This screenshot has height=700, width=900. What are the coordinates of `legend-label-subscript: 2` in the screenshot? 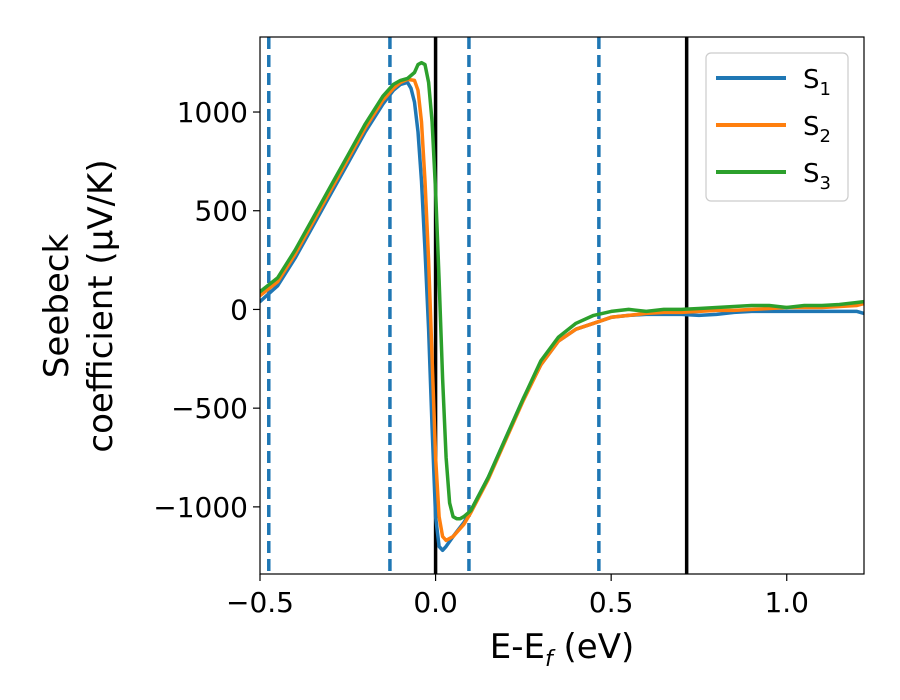 It's located at (825, 136).